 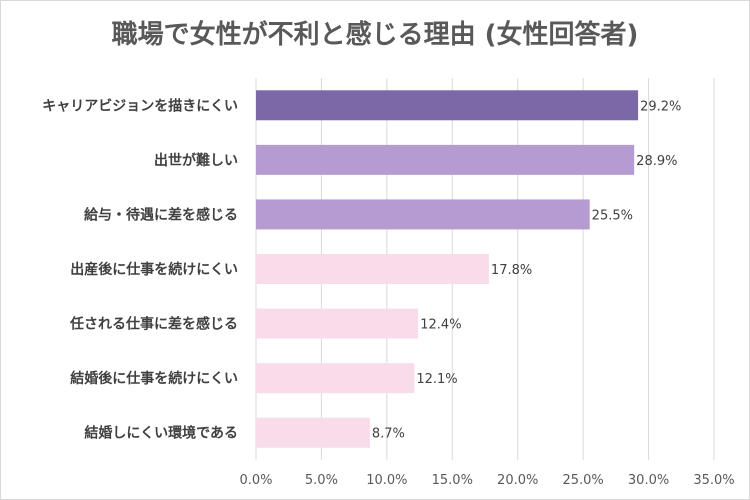 I want to click on data-label: 12.4%, so click(x=440, y=325).